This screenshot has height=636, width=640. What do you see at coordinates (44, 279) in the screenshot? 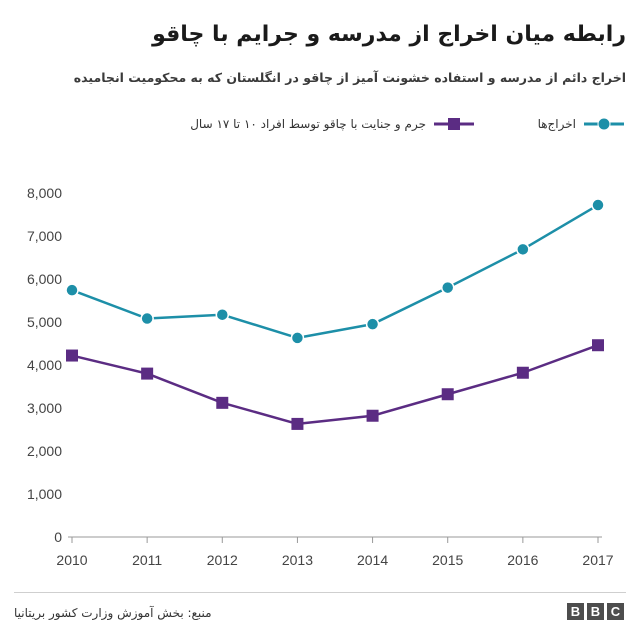
I see `y-tick-label: 6,000` at bounding box center [44, 279].